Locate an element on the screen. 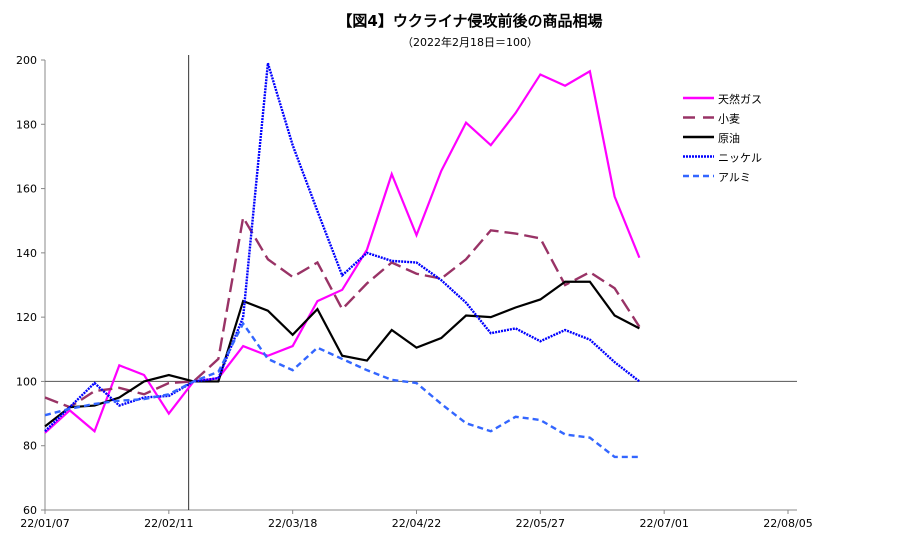 This screenshot has height=548, width=900. y-tick-label: 160 is located at coordinates (26, 189).